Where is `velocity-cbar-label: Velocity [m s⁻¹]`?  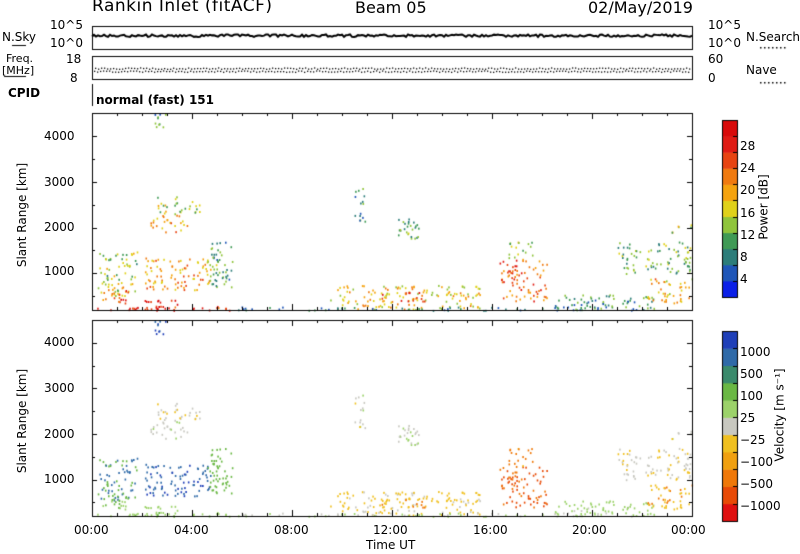
velocity-cbar-label: Velocity [m s⁻¹] is located at coordinates (779, 415).